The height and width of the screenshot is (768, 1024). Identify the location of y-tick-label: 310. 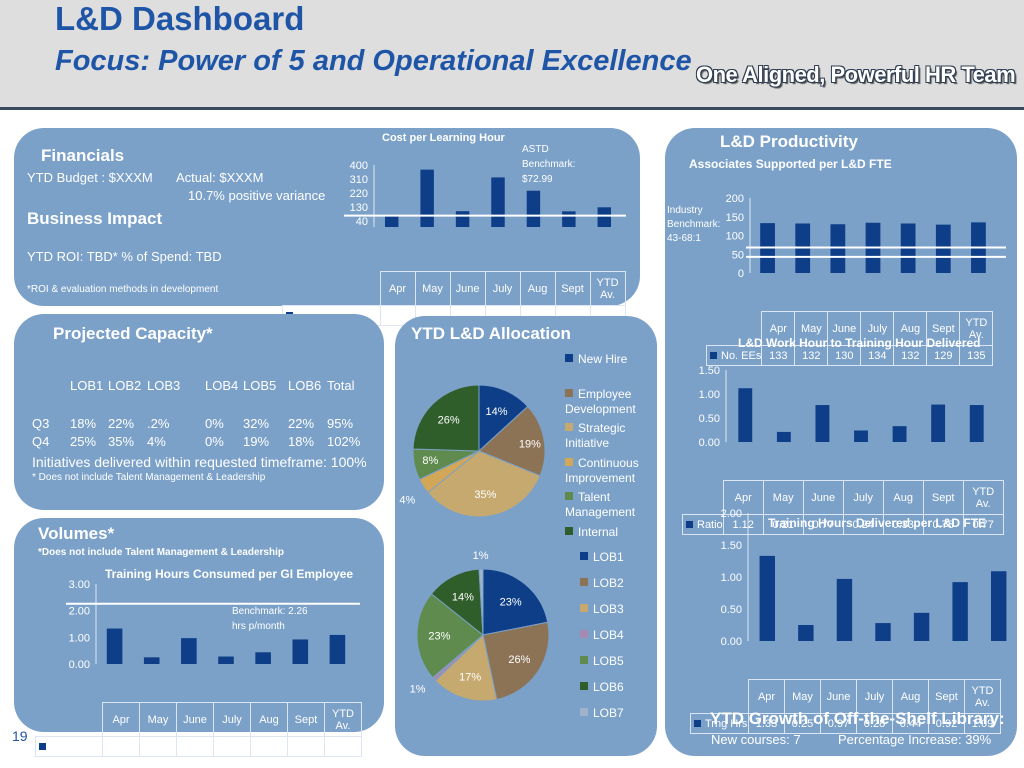
(359, 180).